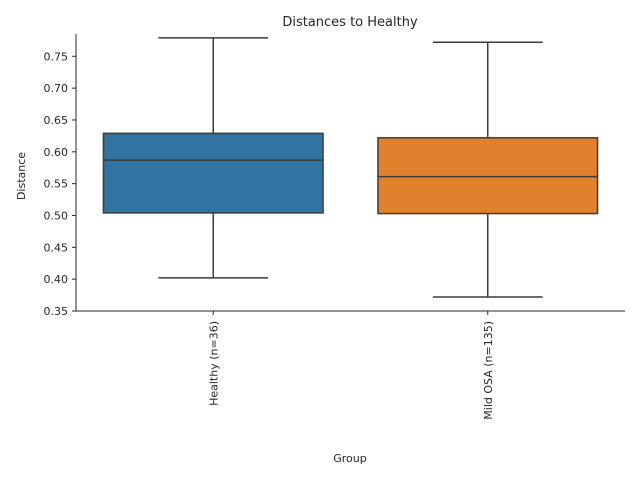  Describe the element at coordinates (56, 184) in the screenshot. I see `y-tick-label: 0.55` at that location.